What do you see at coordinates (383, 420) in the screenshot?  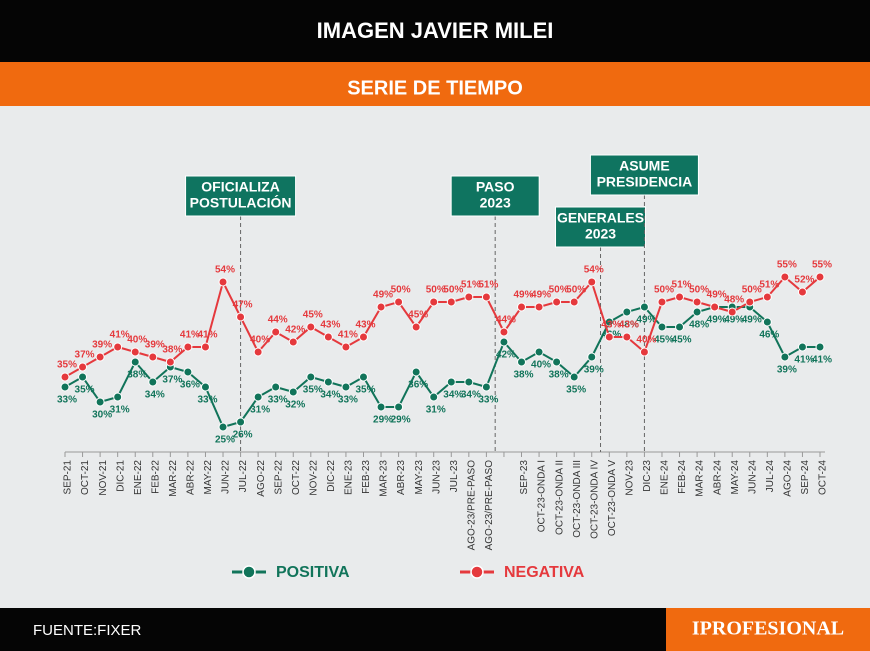 I see `data-label: 29%` at bounding box center [383, 420].